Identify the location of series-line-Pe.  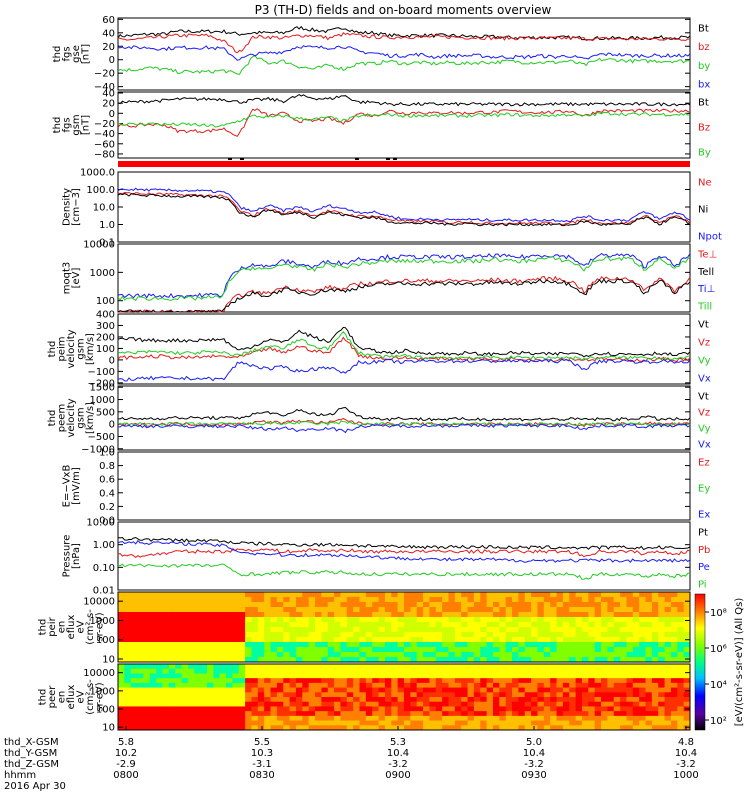
(404, 551).